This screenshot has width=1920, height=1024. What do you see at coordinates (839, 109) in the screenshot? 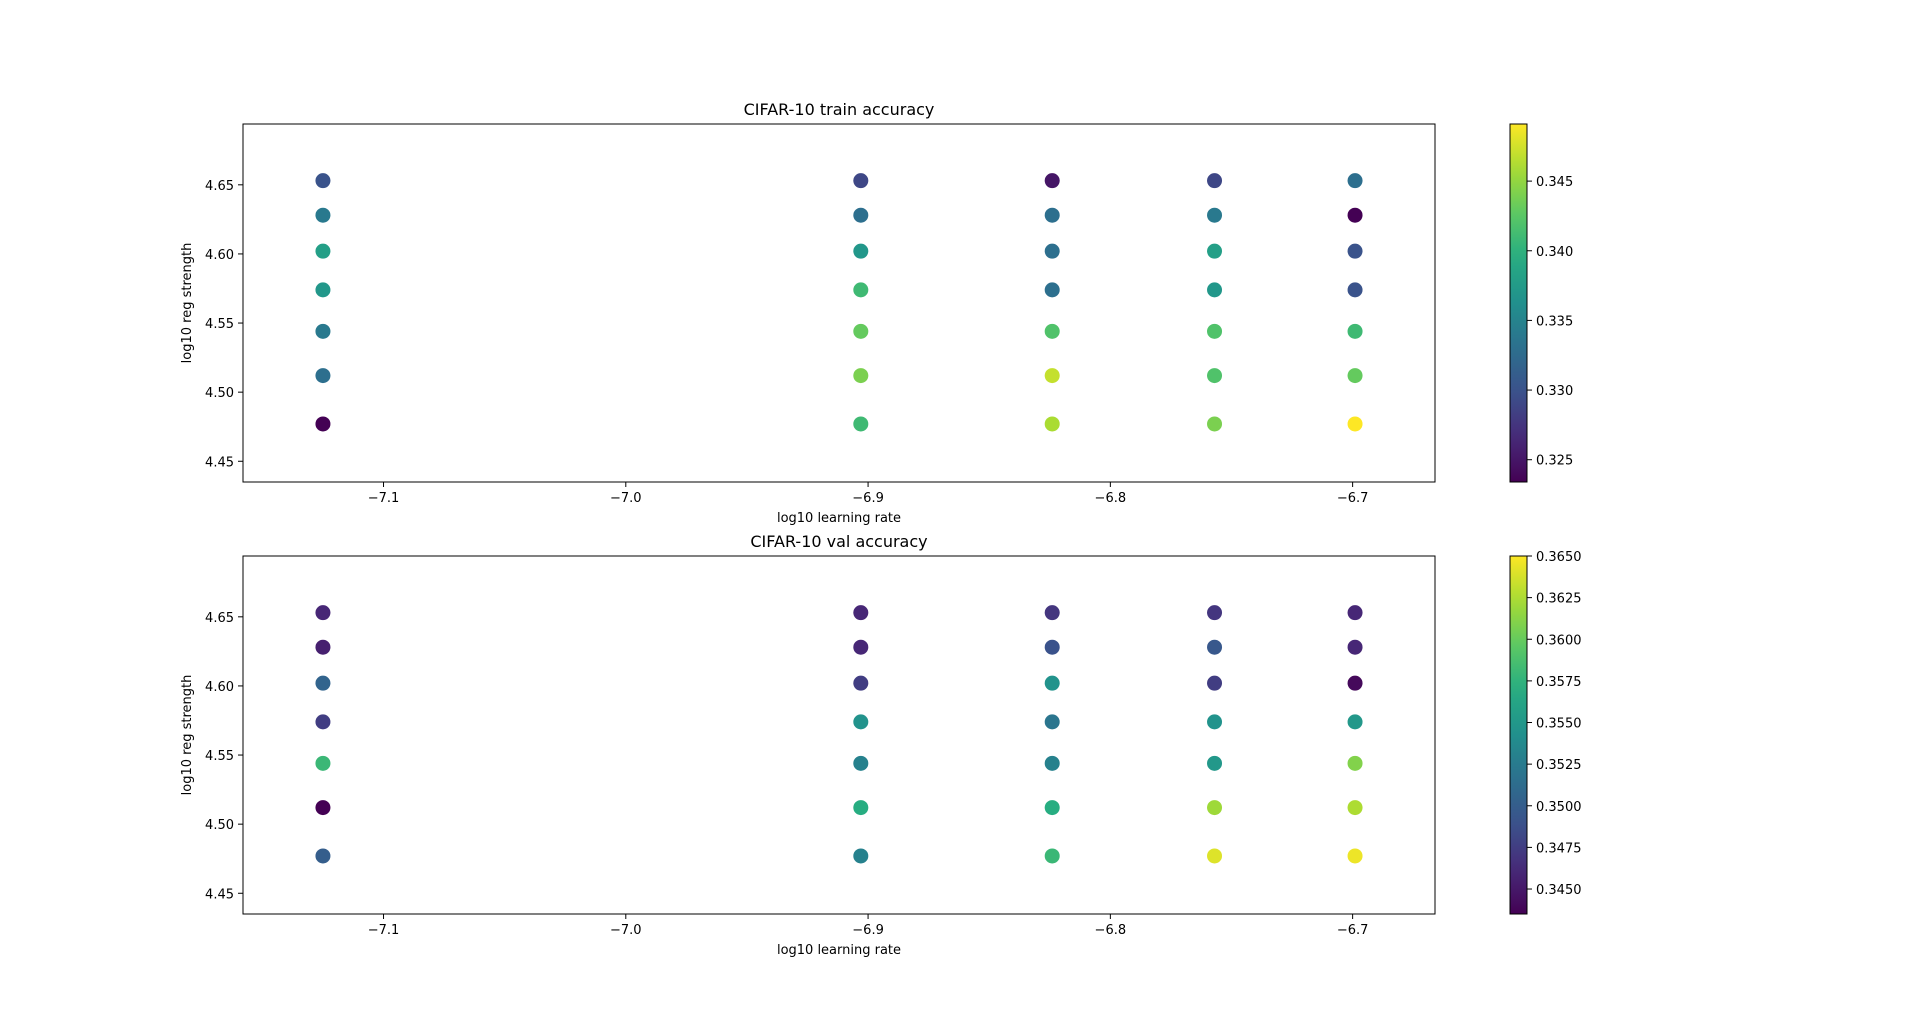
I see `chart-title: CIFAR-10 train accuracy` at bounding box center [839, 109].